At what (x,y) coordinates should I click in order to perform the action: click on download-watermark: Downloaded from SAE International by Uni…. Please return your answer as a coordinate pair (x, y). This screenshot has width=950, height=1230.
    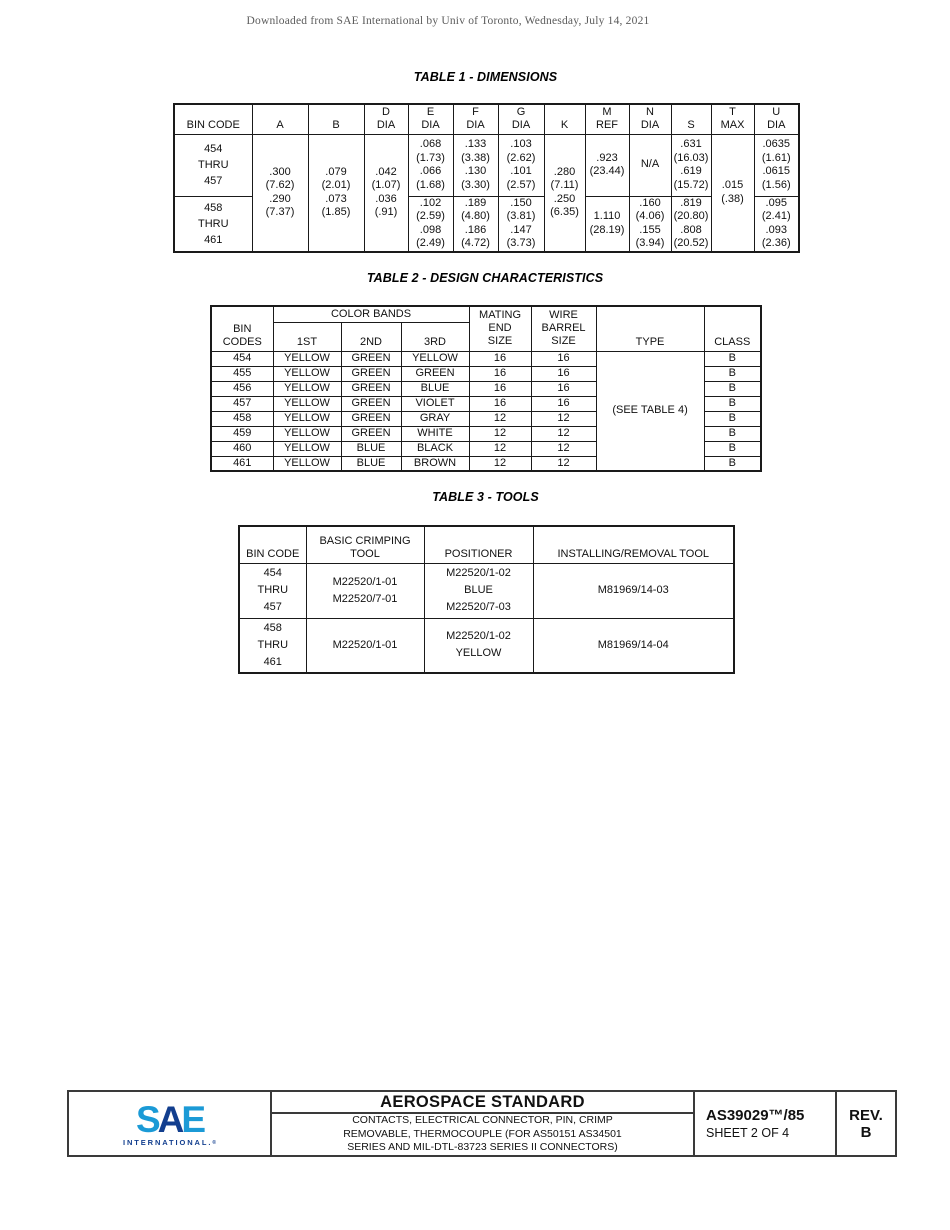
    Looking at the image, I should click on (448, 21).